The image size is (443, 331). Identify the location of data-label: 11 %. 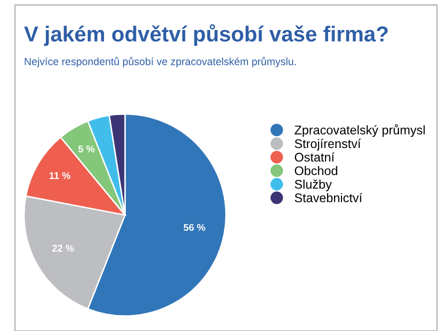
(60, 176).